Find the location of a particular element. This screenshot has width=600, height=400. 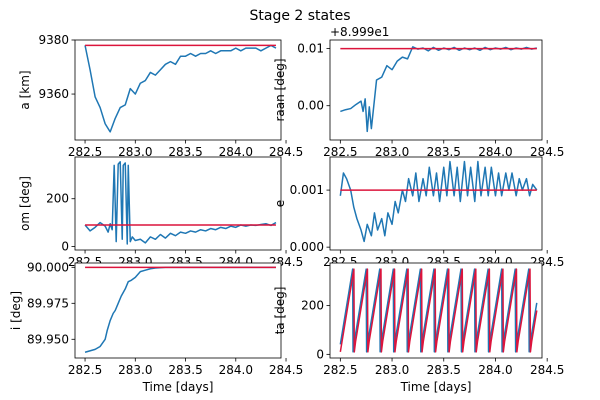

simulated-line-a is located at coordinates (180, 88).